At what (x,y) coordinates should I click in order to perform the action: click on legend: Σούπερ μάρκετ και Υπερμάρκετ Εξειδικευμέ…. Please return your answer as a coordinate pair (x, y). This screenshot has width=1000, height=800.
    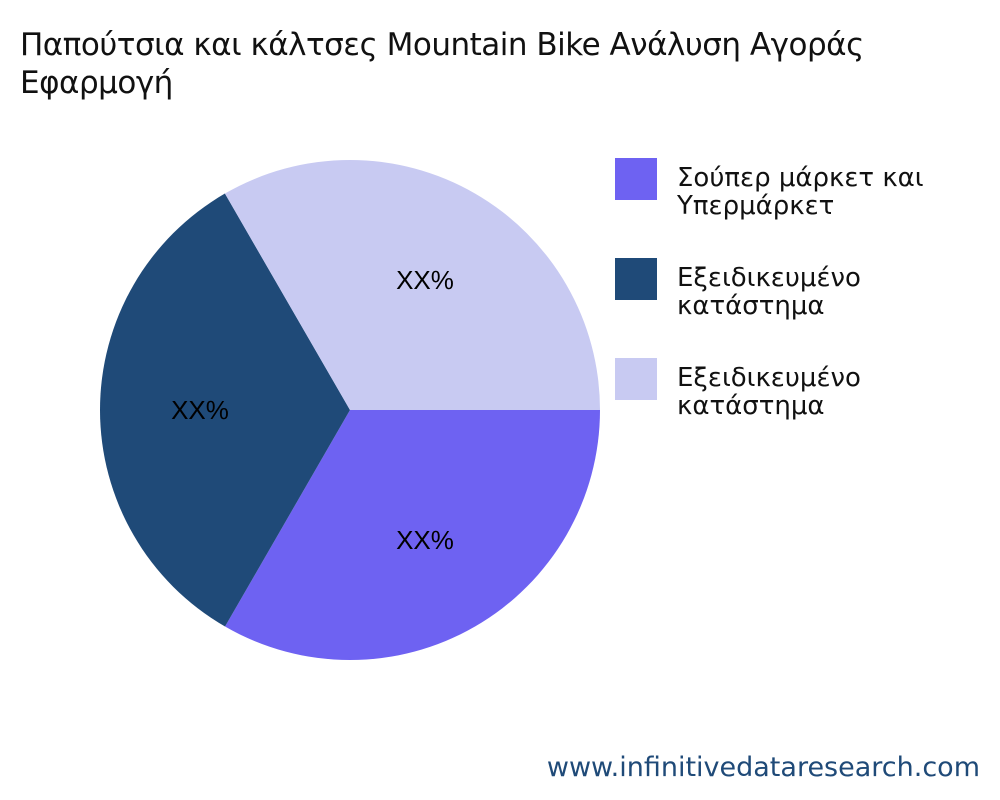
    Looking at the image, I should click on (806, 308).